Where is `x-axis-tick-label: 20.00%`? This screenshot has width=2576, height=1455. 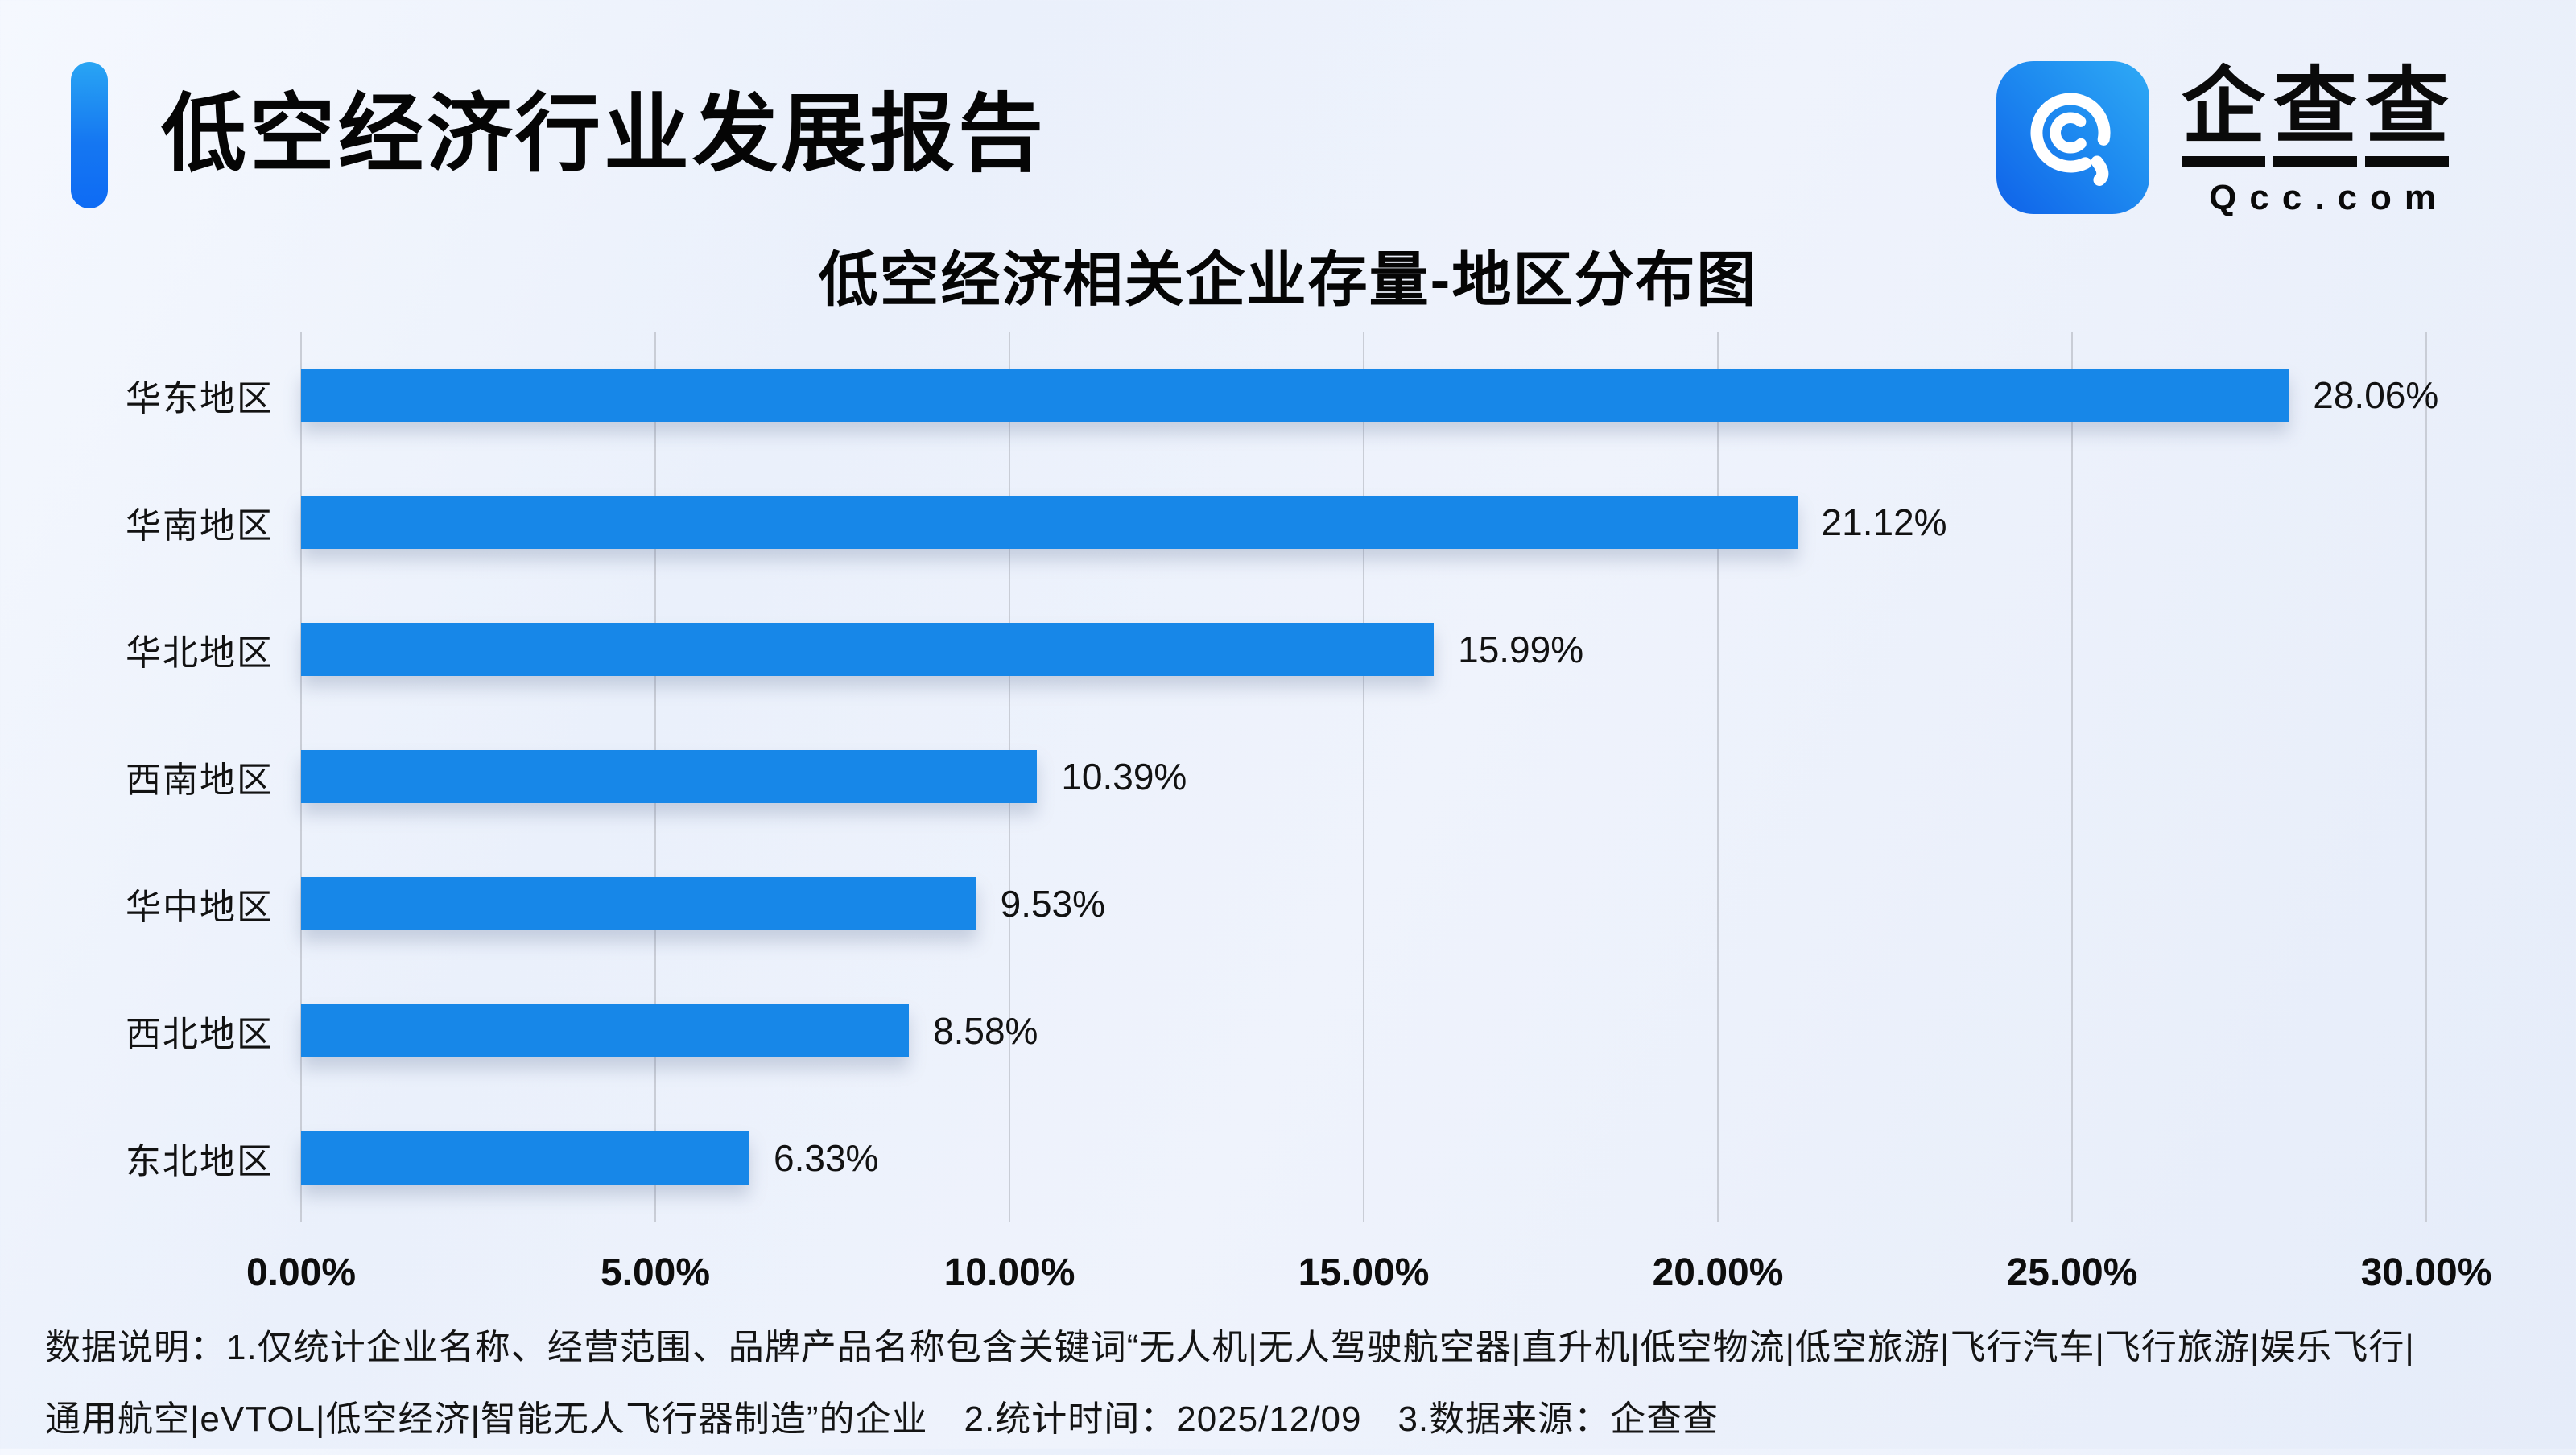 x-axis-tick-label: 20.00% is located at coordinates (1718, 1272).